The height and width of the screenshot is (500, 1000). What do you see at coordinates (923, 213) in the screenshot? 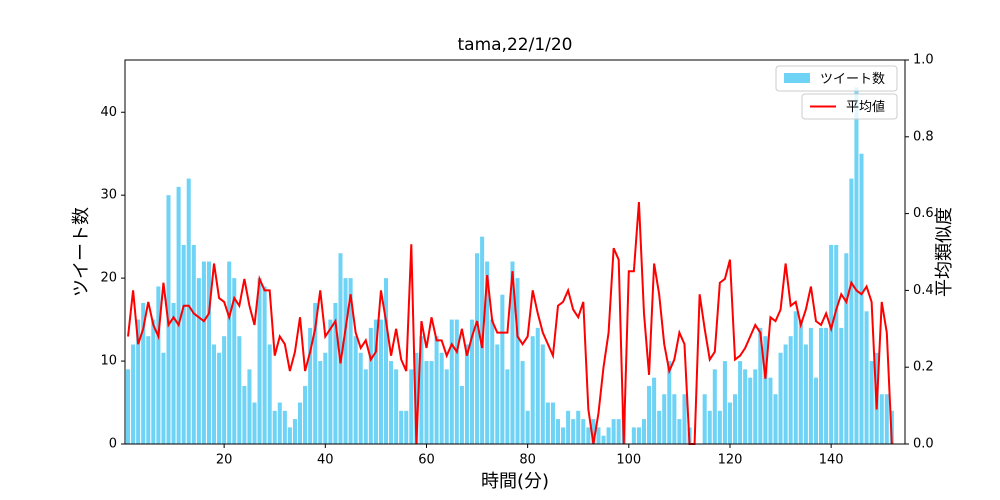
I see `y2-tick-label: 0.6` at bounding box center [923, 213].